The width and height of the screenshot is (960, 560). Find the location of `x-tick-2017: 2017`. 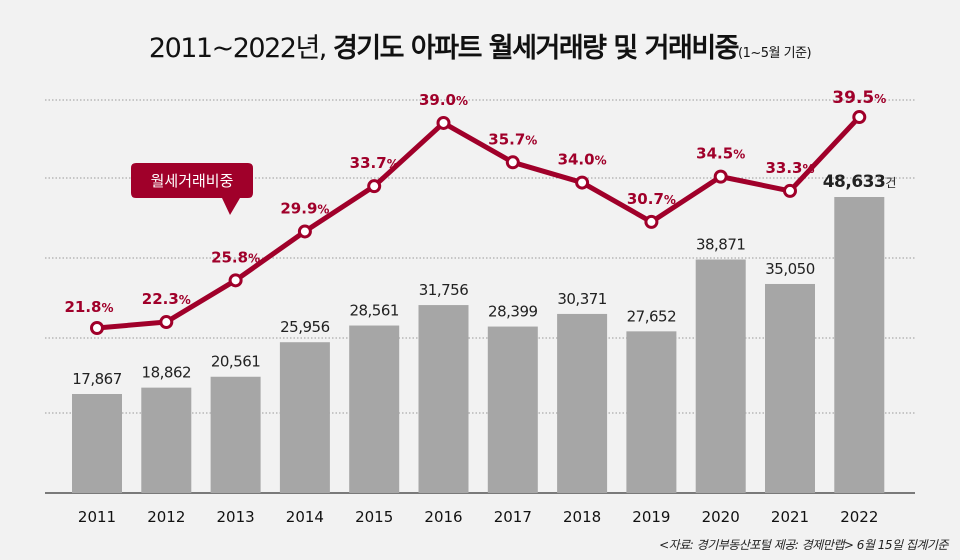

x-tick-2017: 2017 is located at coordinates (513, 517).